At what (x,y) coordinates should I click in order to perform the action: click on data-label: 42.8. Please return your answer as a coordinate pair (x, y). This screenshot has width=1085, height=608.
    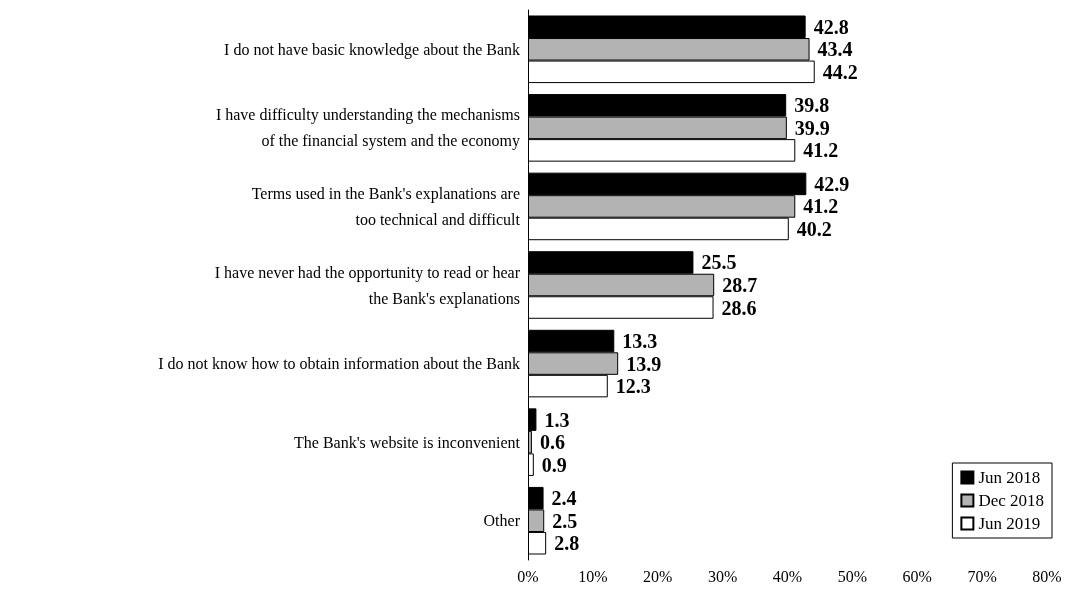
    Looking at the image, I should click on (831, 26).